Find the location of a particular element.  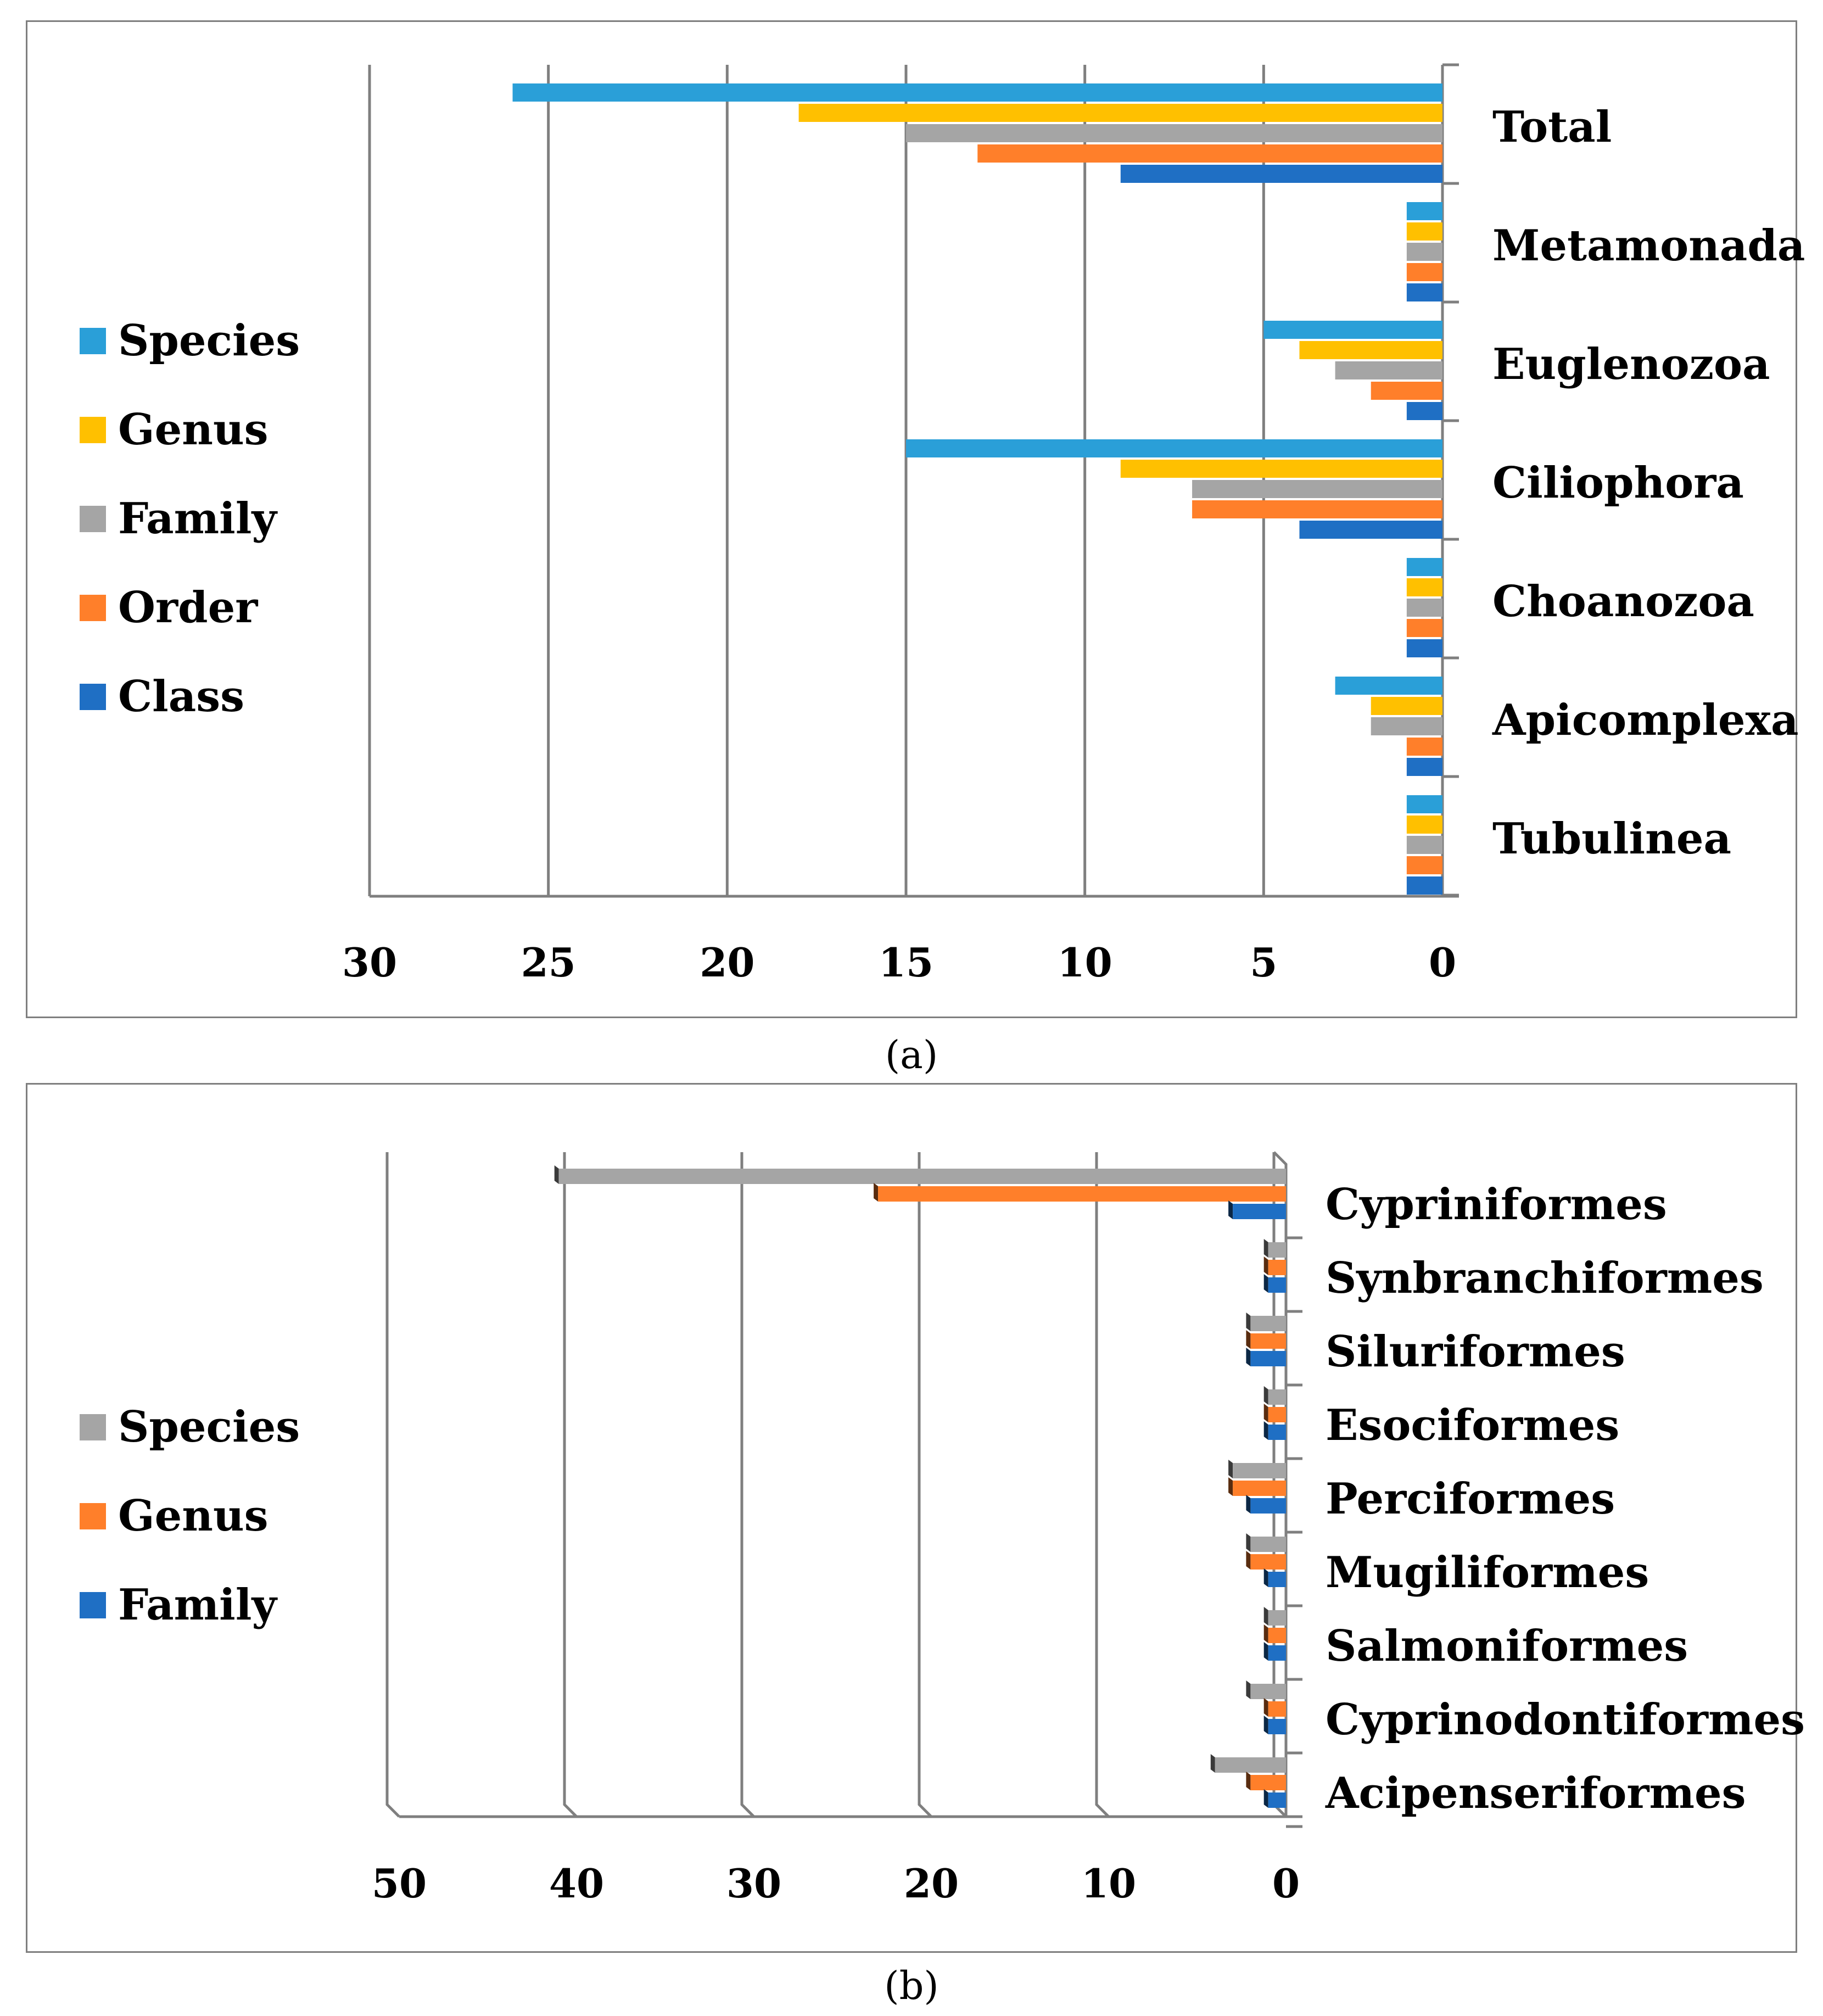

chart-a-tick-label: 20 is located at coordinates (727, 963).